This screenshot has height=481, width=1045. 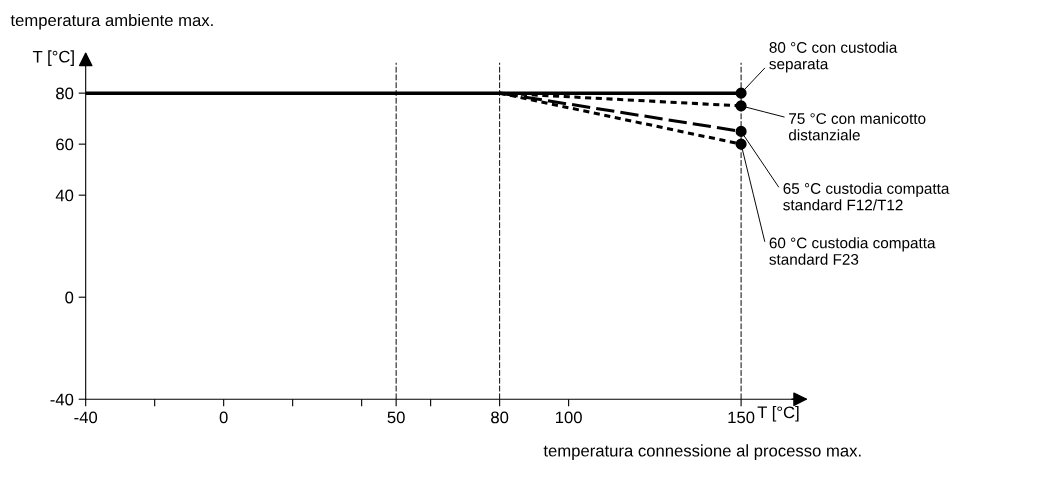 I want to click on x-tick-label: 150, so click(x=741, y=417).